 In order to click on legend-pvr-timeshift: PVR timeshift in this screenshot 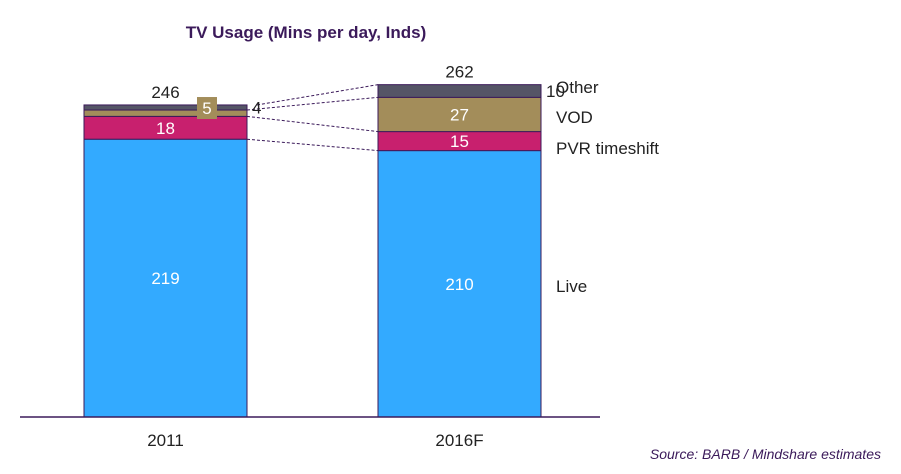, I will do `click(607, 148)`.